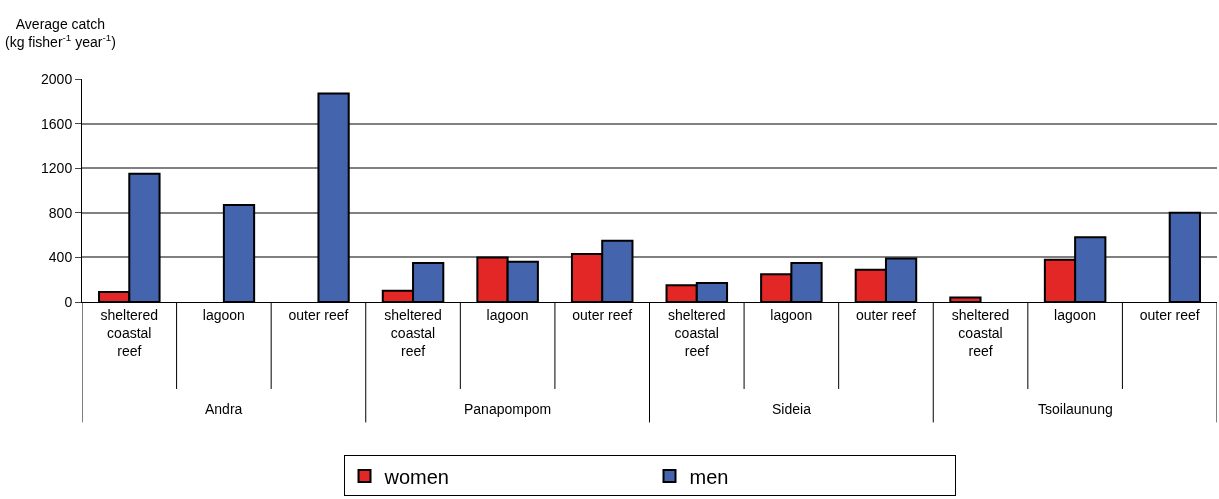 The height and width of the screenshot is (499, 1219). Describe the element at coordinates (792, 409) in the screenshot. I see `text: Sideia` at that location.